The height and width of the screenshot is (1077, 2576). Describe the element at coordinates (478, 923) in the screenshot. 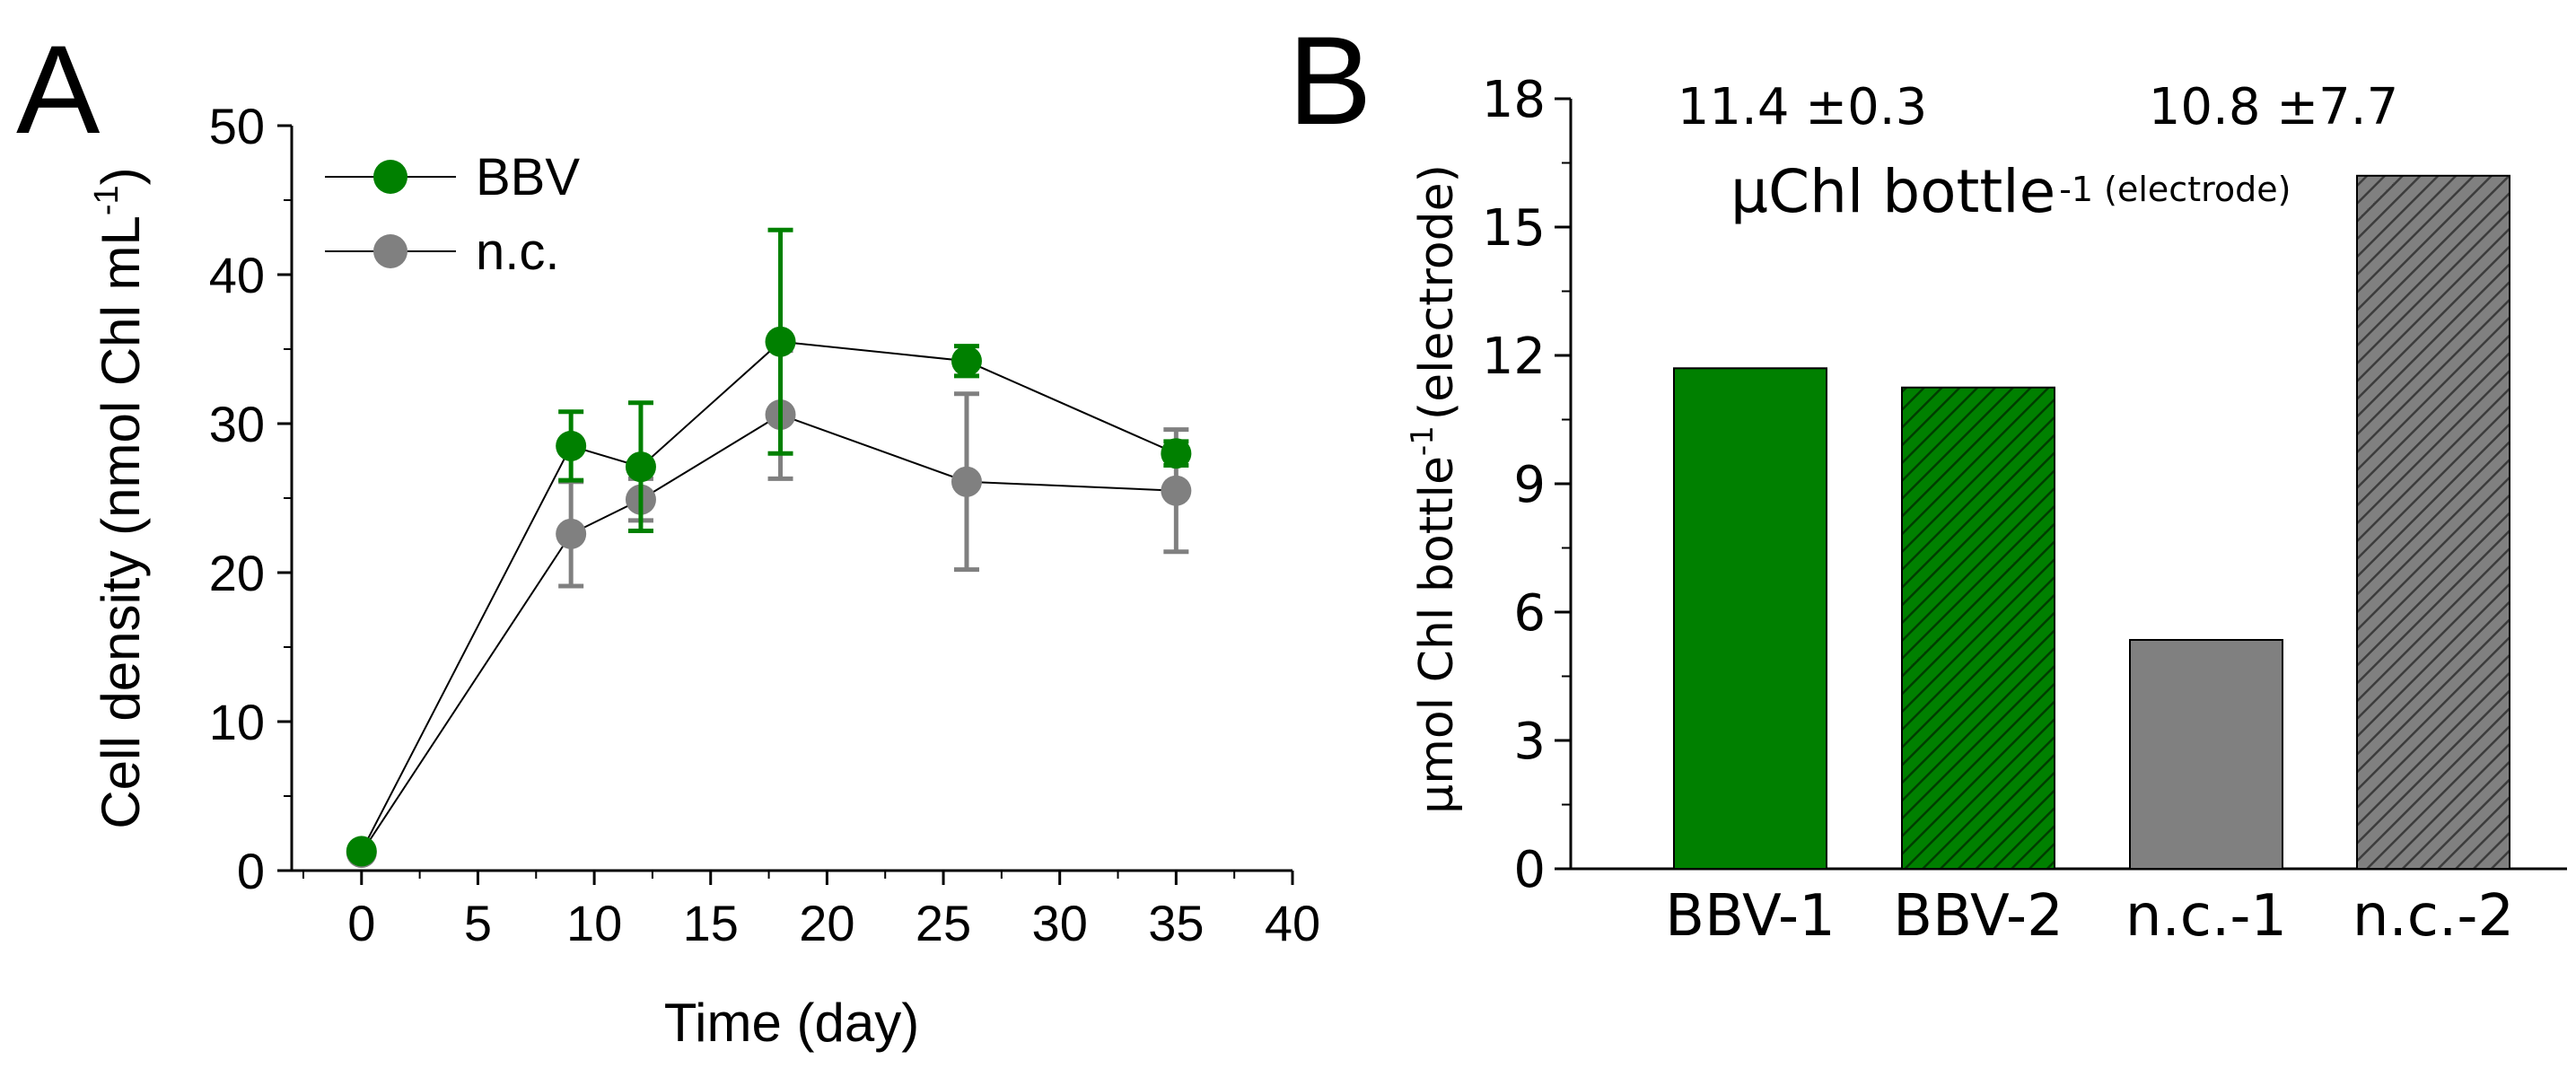

I see `chart-a-x-tick-label: 5` at that location.